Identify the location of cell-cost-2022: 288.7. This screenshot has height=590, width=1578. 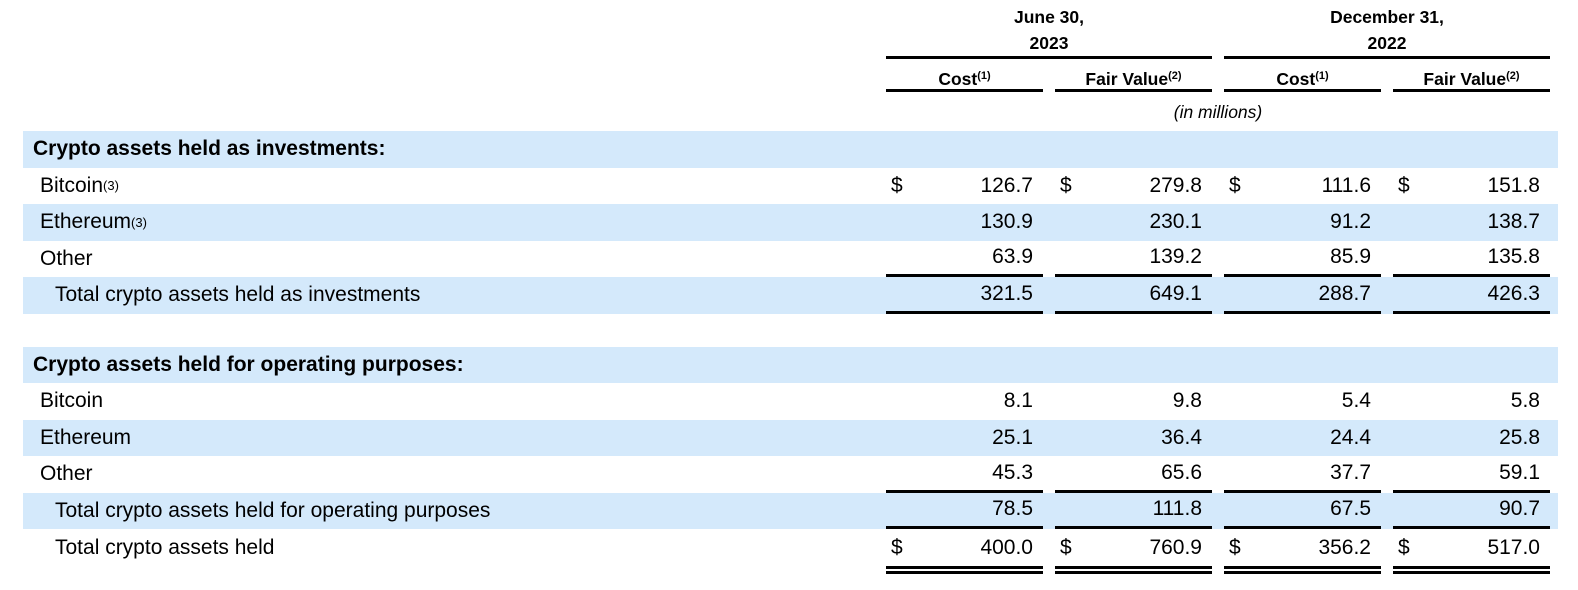
(1302, 295).